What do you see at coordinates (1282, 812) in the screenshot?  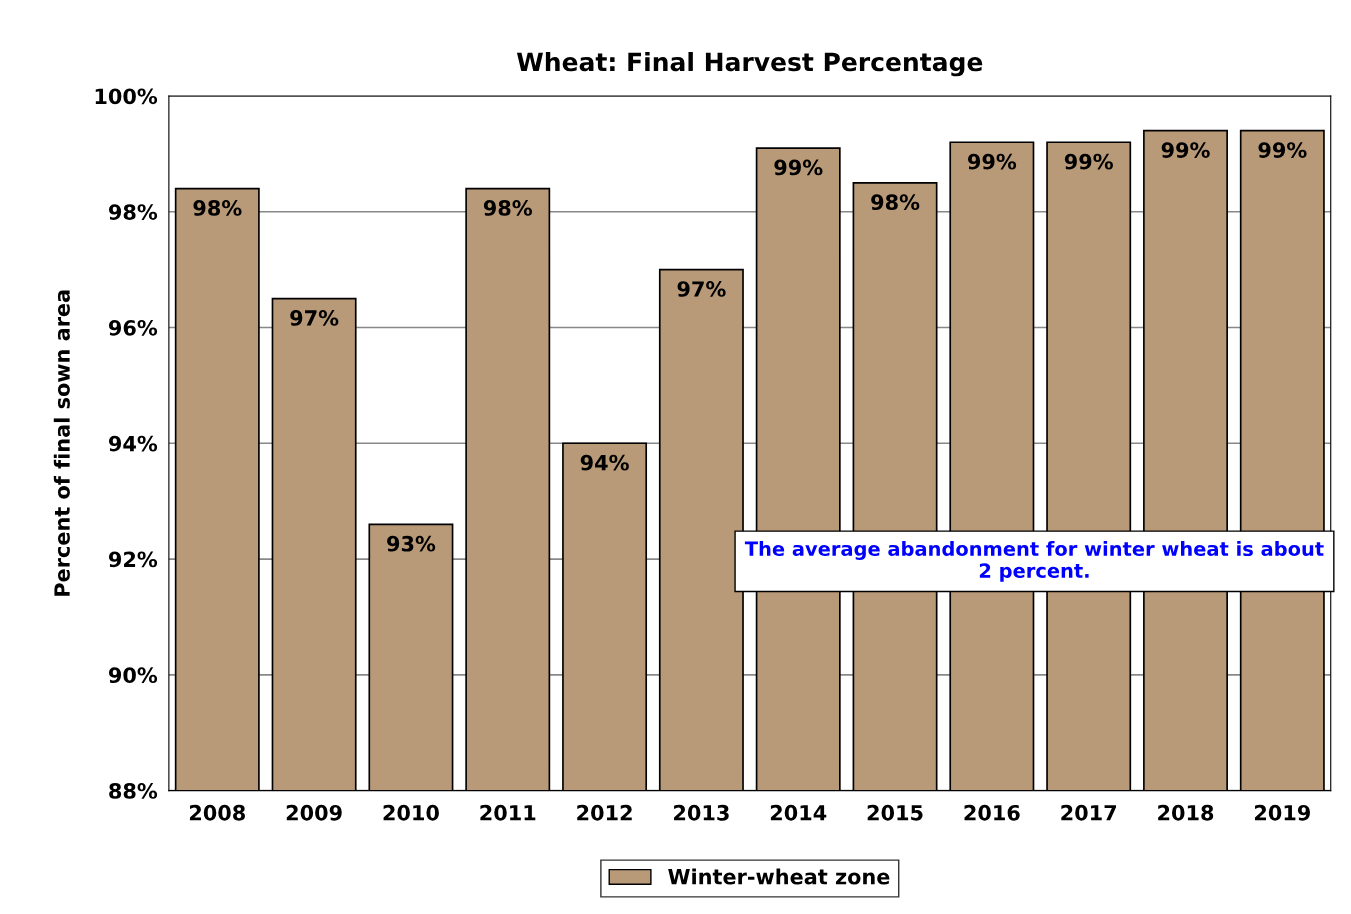 I see `x-tick-label: 2019` at bounding box center [1282, 812].